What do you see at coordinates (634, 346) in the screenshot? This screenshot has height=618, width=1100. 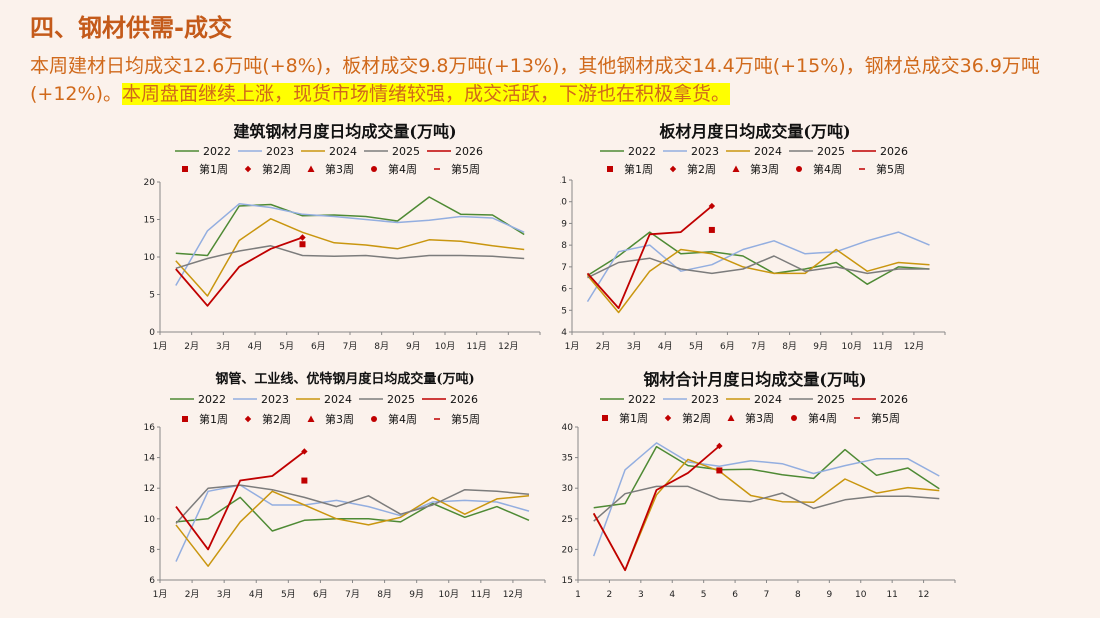 I see `x-tick-label: 3月` at bounding box center [634, 346].